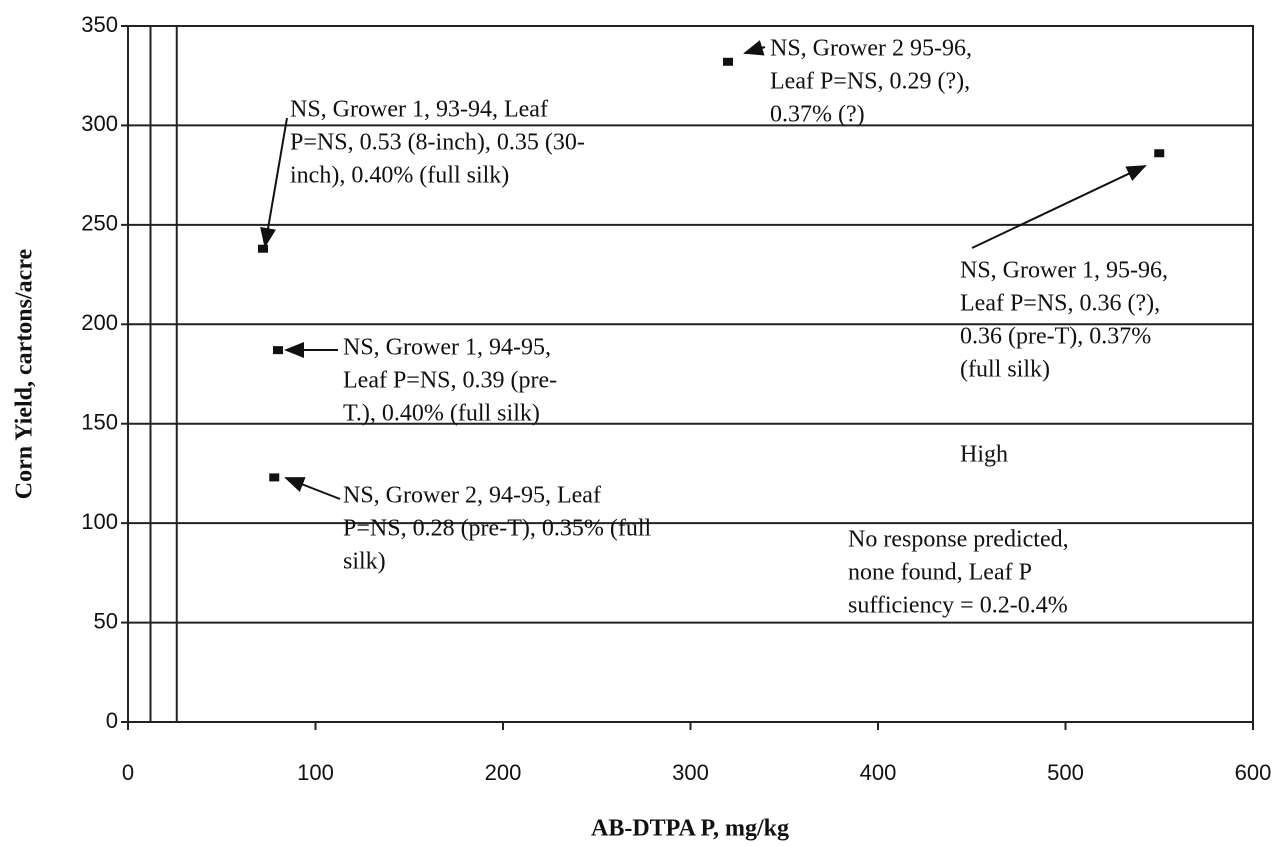 This screenshot has width=1281, height=846. Describe the element at coordinates (497, 529) in the screenshot. I see `annotation: P=NS, 0.28 (pre-T), 0.35% (full` at that location.